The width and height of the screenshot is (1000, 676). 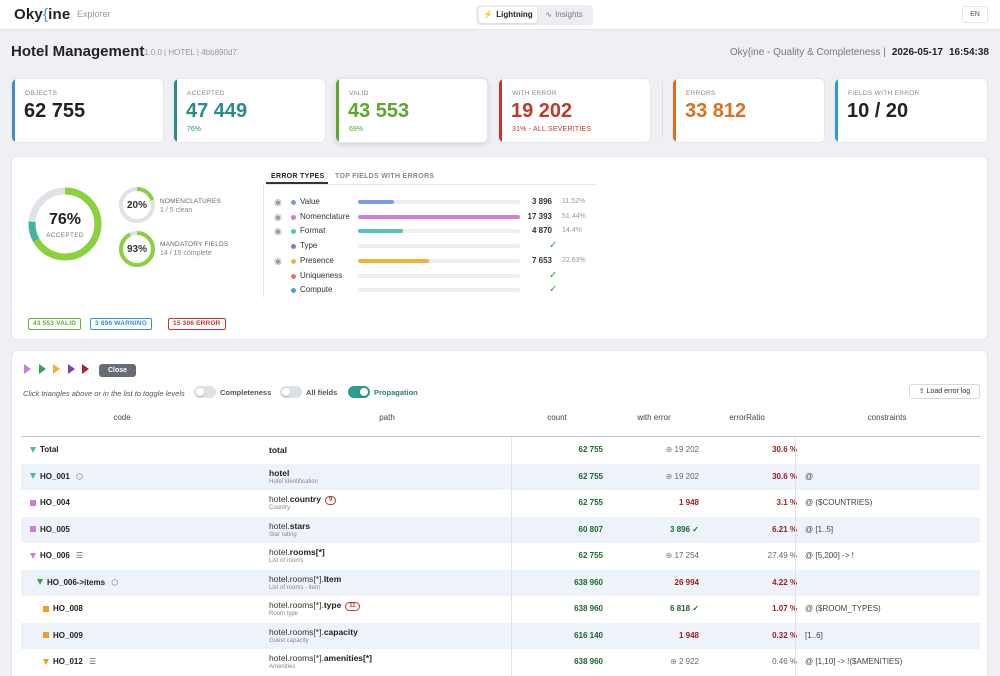 I want to click on mode-lightning-button: ⚡ Lightning, so click(x=508, y=15).